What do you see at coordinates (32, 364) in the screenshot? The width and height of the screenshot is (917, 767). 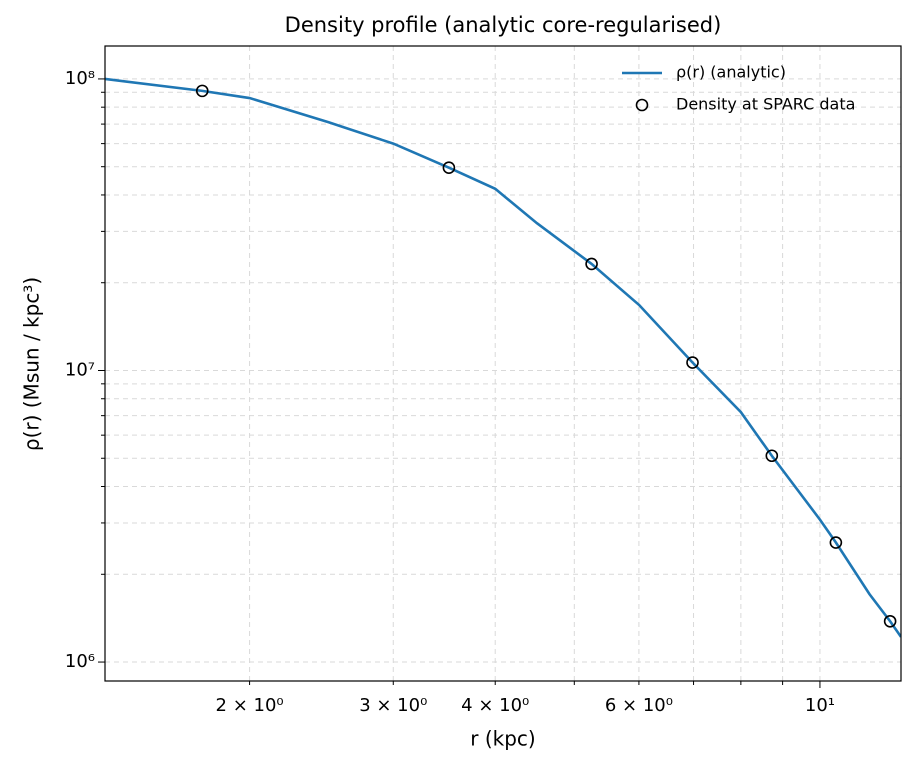 I see `y-axis-label: ρ(r) (Msun / kpc³)` at bounding box center [32, 364].